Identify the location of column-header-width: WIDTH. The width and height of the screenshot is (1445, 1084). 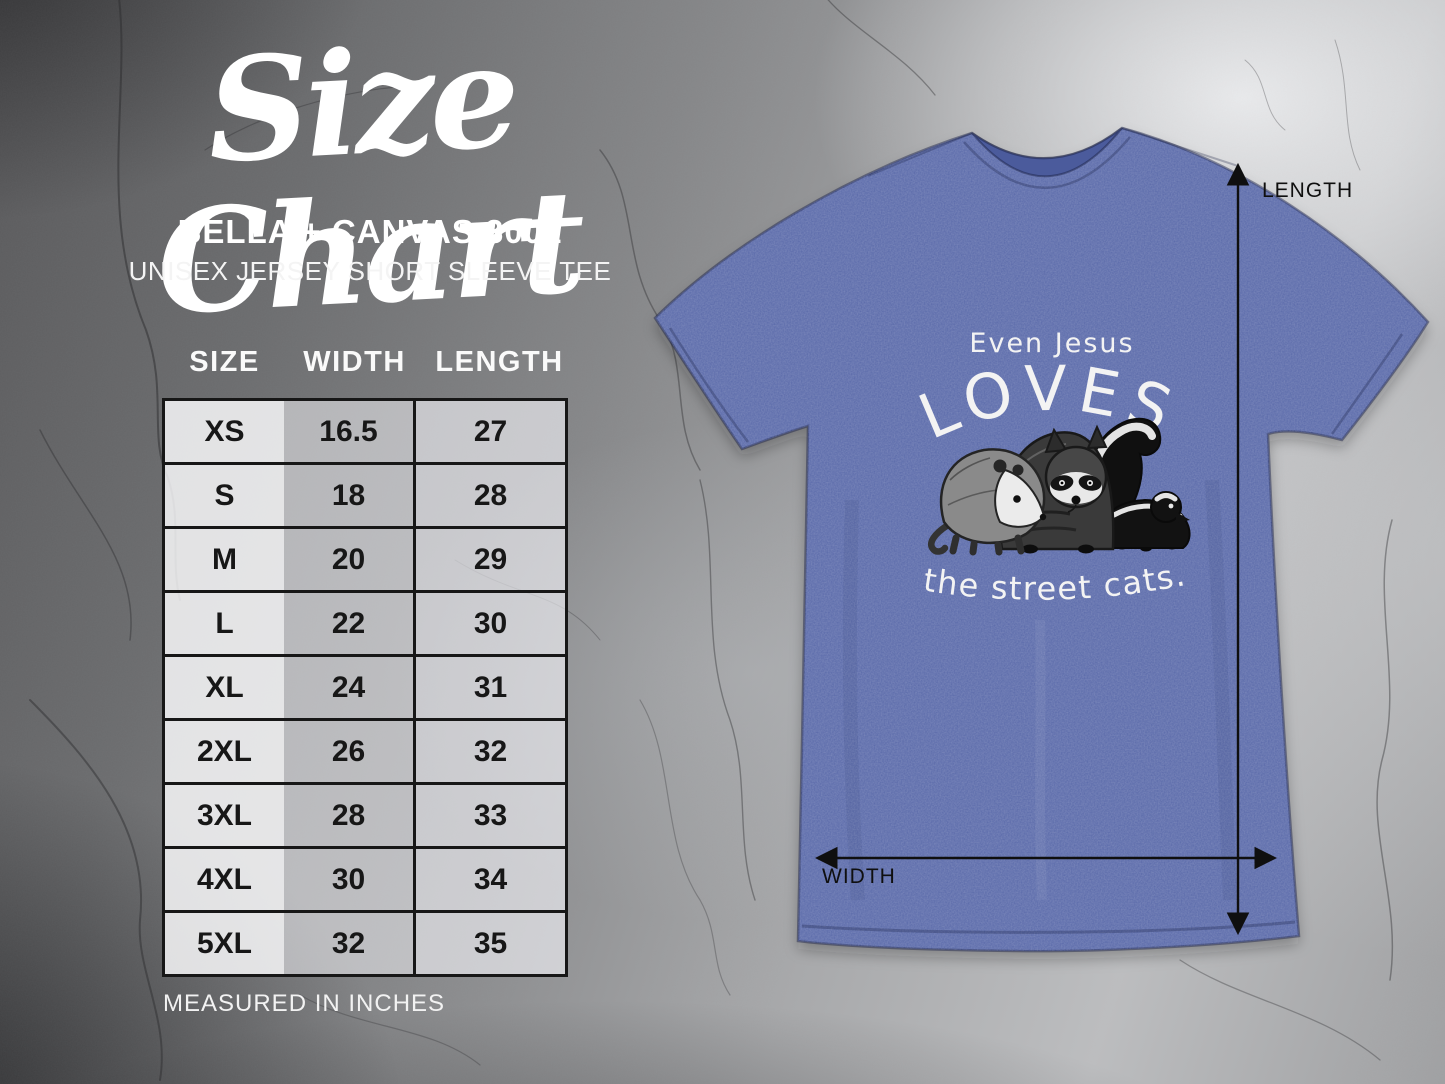
(354, 362).